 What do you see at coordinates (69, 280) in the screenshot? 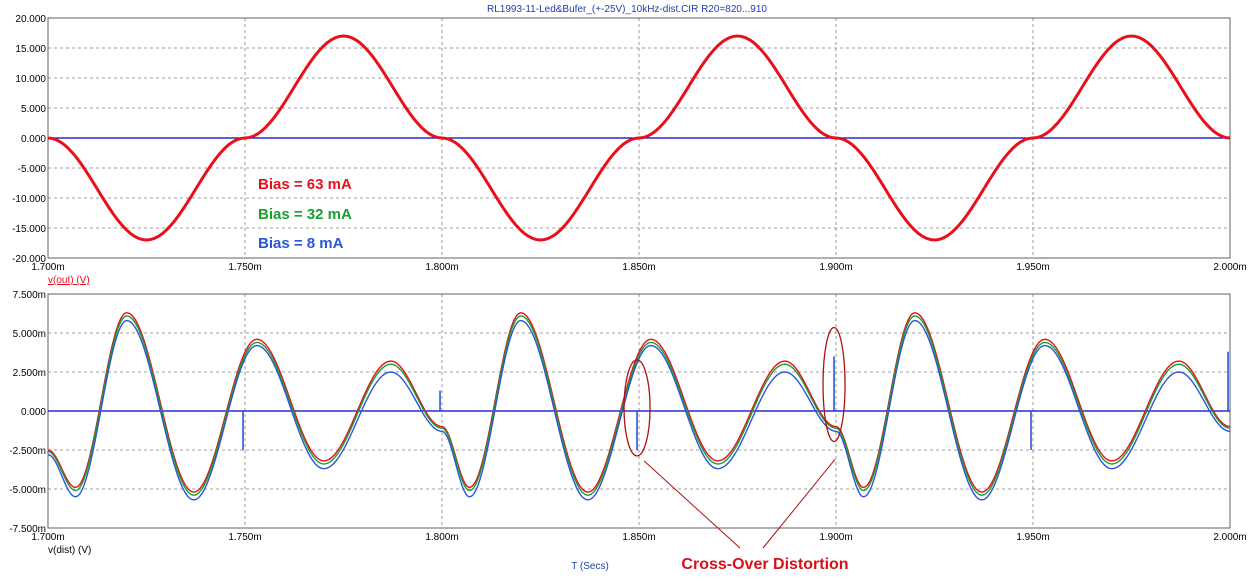
I see `top-y-axis-label: v(out) (V)` at bounding box center [69, 280].